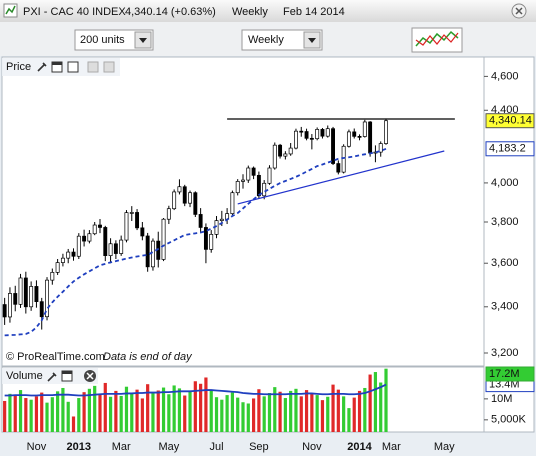  What do you see at coordinates (359, 447) in the screenshot?
I see `x-tick-label: 2014` at bounding box center [359, 447].